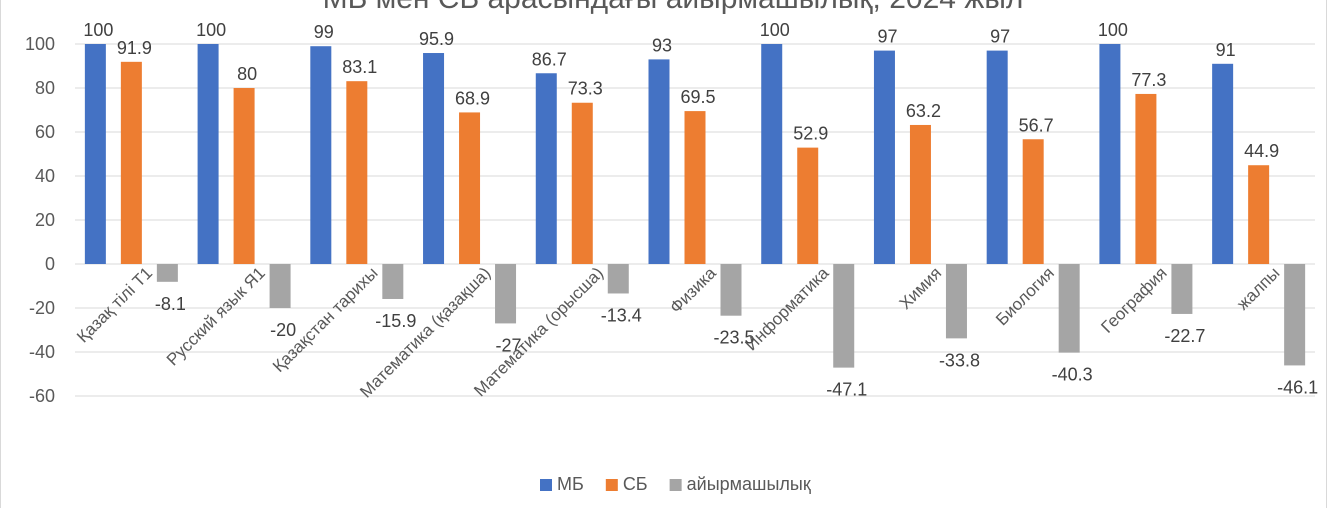  Describe the element at coordinates (45, 132) in the screenshot. I see `y-tick-label: 60` at that location.